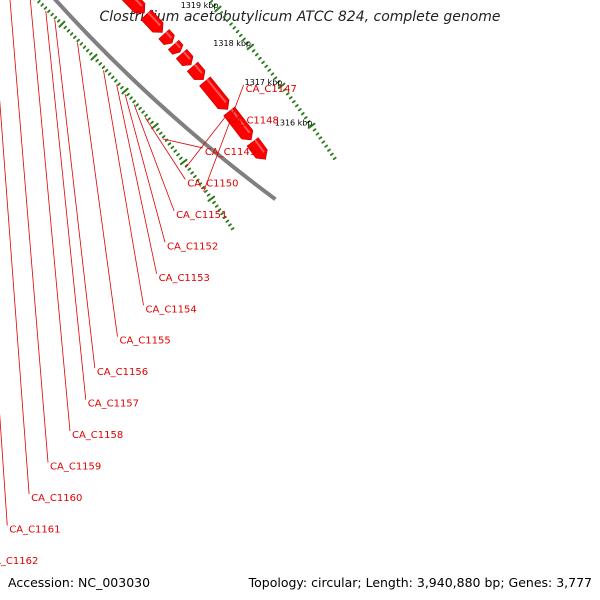  I want to click on inner-tick-ring, so click(134, 115).